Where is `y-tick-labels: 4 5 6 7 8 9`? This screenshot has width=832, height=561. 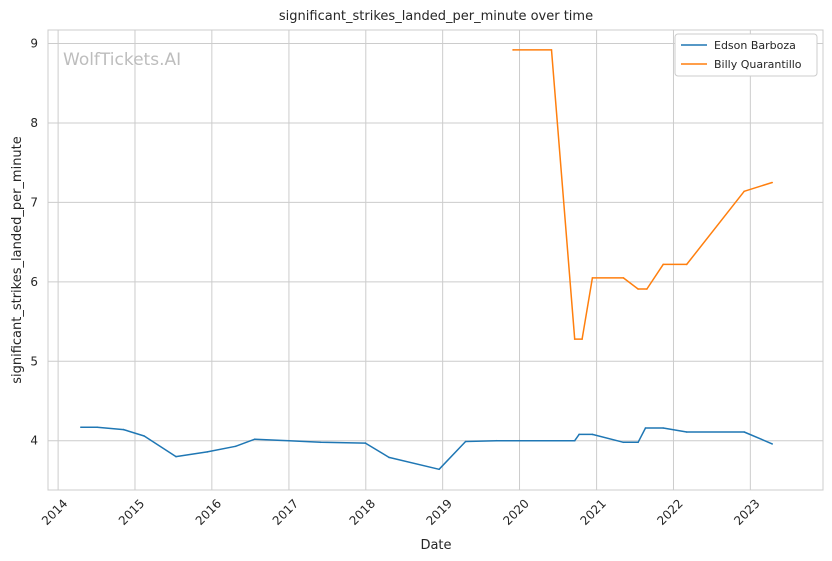
y-tick-labels: 4 5 6 7 8 9 is located at coordinates (34, 242).